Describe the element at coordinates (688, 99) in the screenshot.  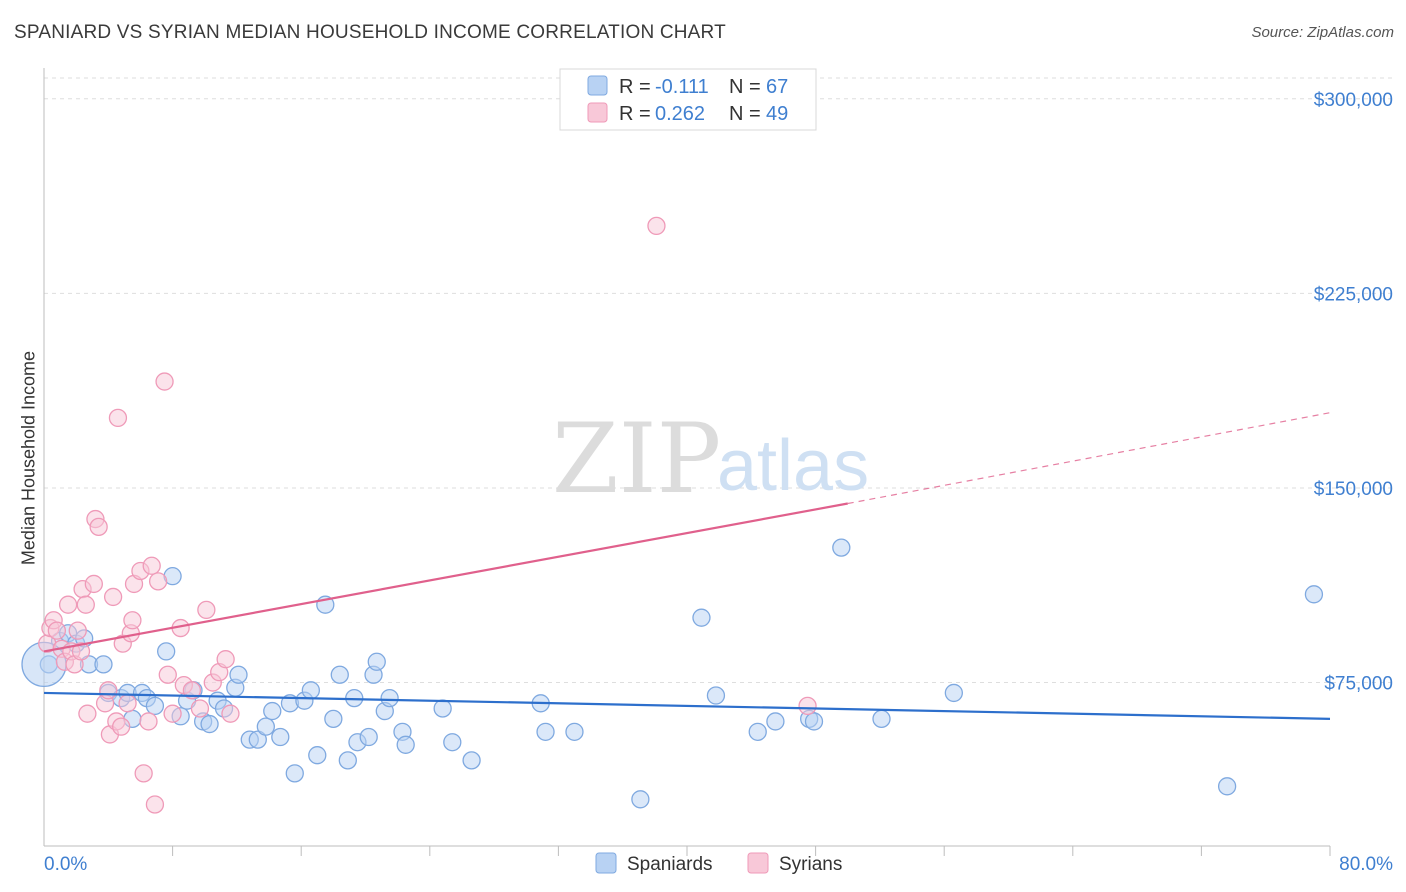
I see `legend: R = -0.111 N = 67 R = 0.262 N = 49` at that location.